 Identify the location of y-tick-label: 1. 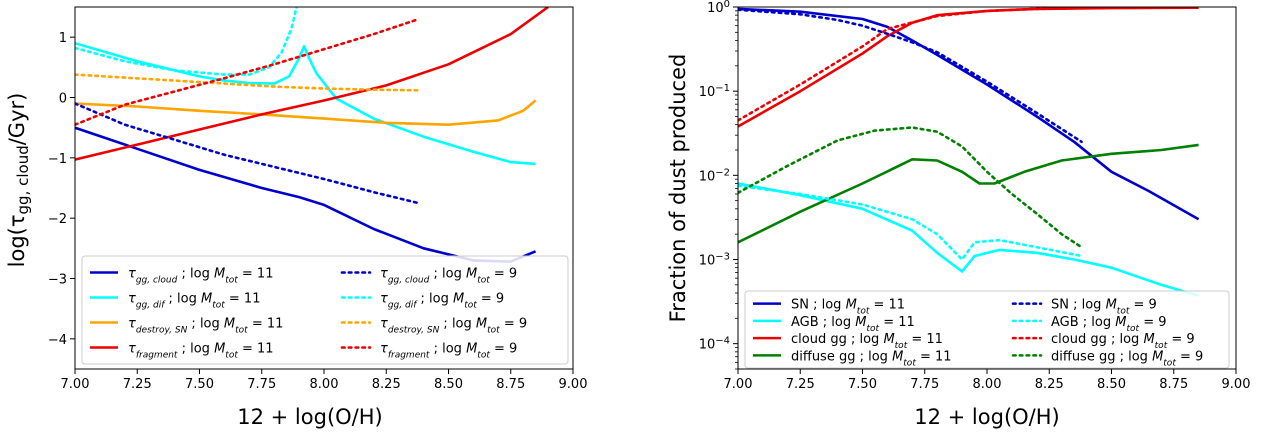
(63, 38).